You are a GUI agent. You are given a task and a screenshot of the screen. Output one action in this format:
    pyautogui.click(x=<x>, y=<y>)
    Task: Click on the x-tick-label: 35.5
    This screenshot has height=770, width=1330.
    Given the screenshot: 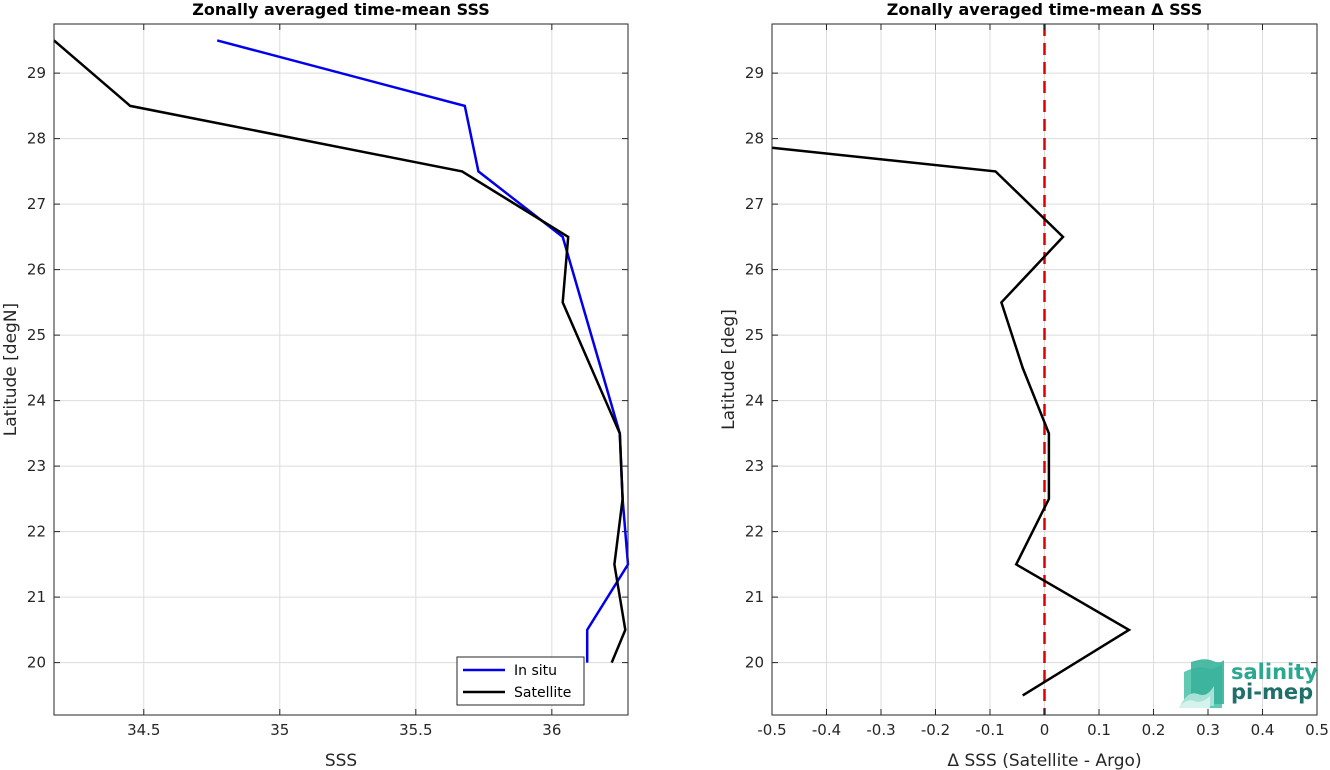 What is the action you would take?
    pyautogui.click(x=415, y=730)
    